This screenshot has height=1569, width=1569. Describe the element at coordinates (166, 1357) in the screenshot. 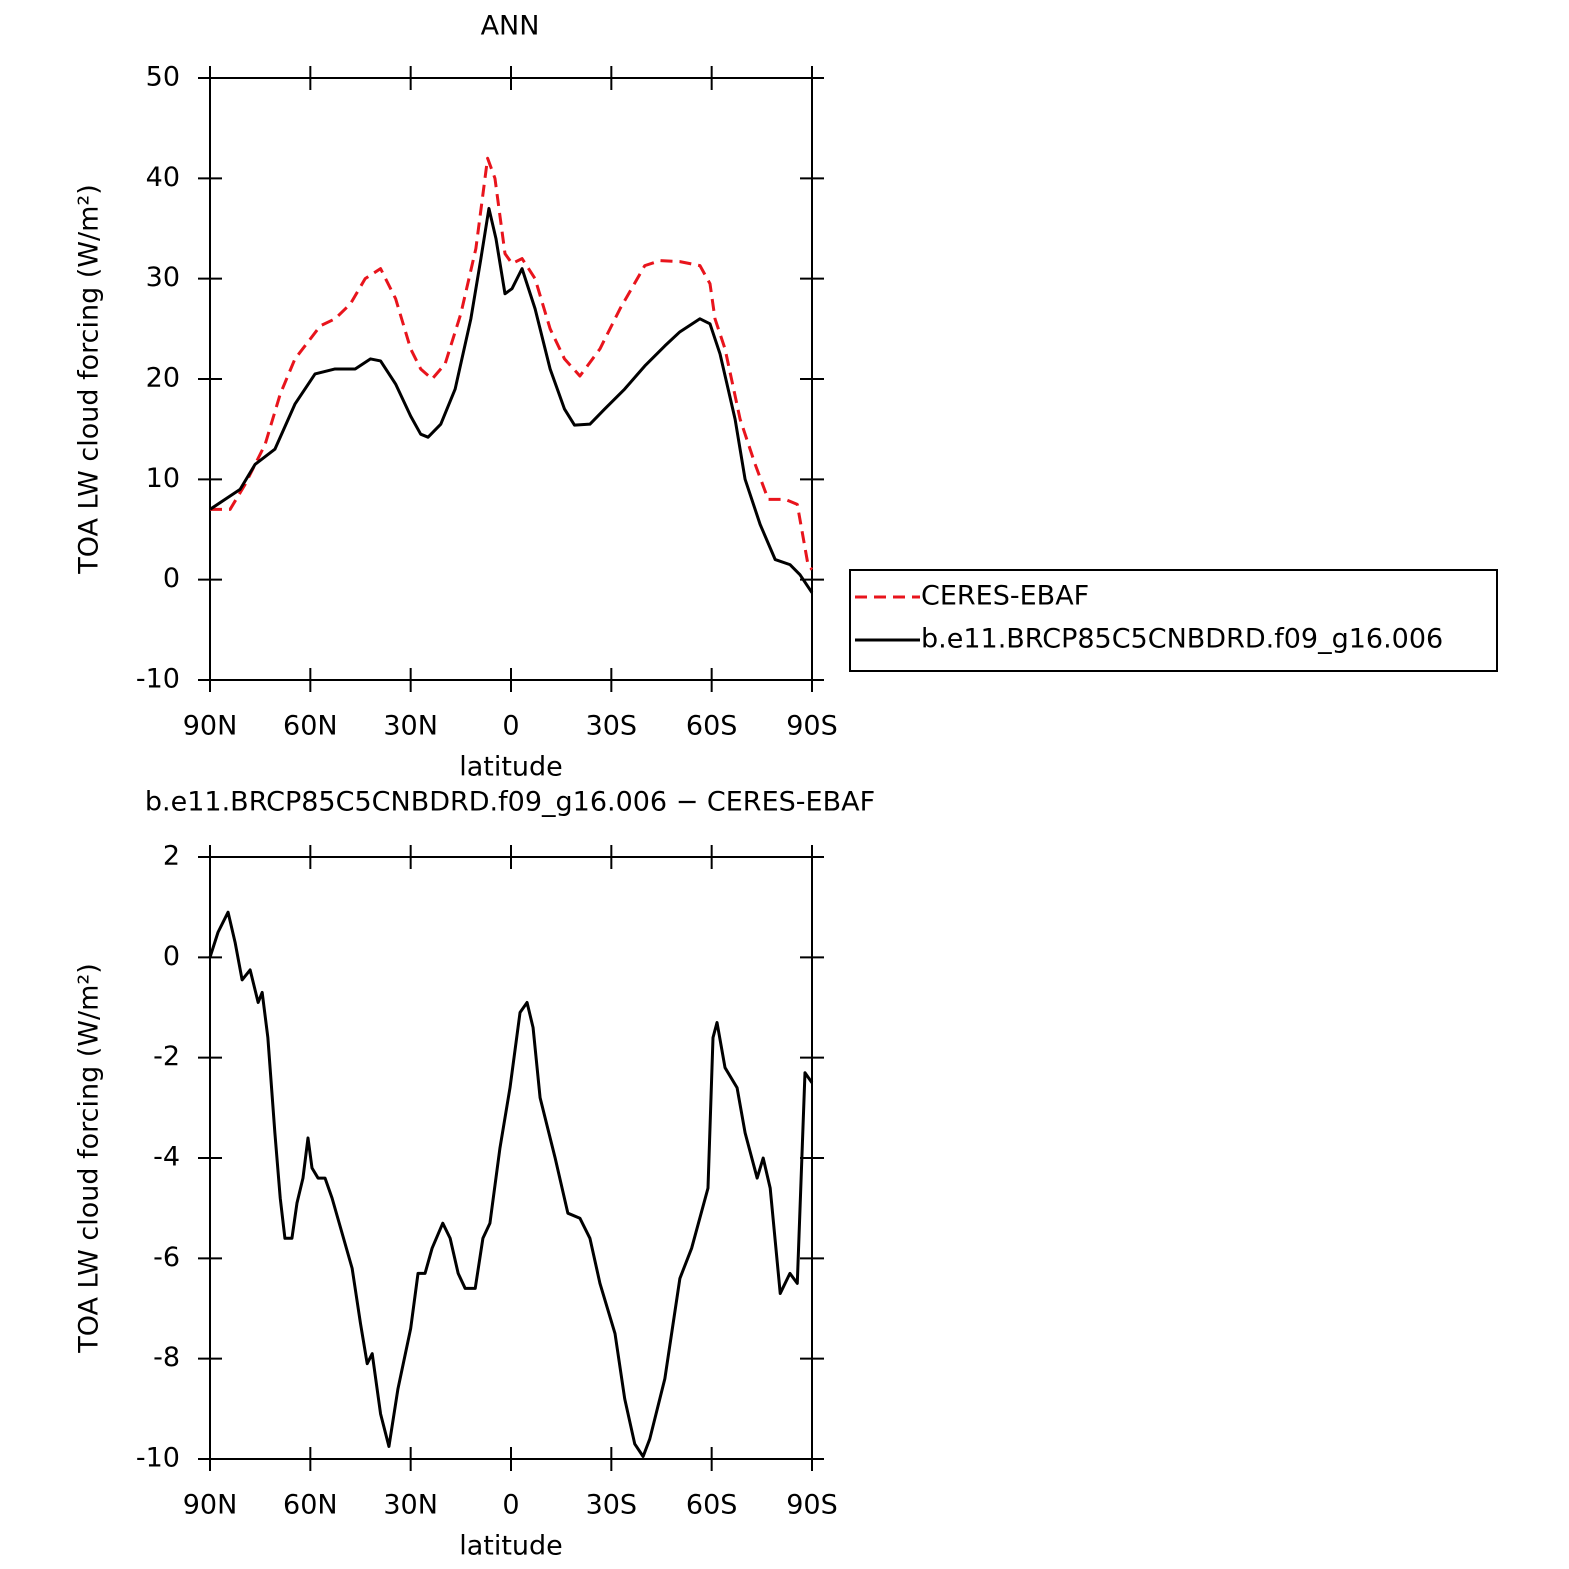

I see `y-tick-label: -8` at that location.